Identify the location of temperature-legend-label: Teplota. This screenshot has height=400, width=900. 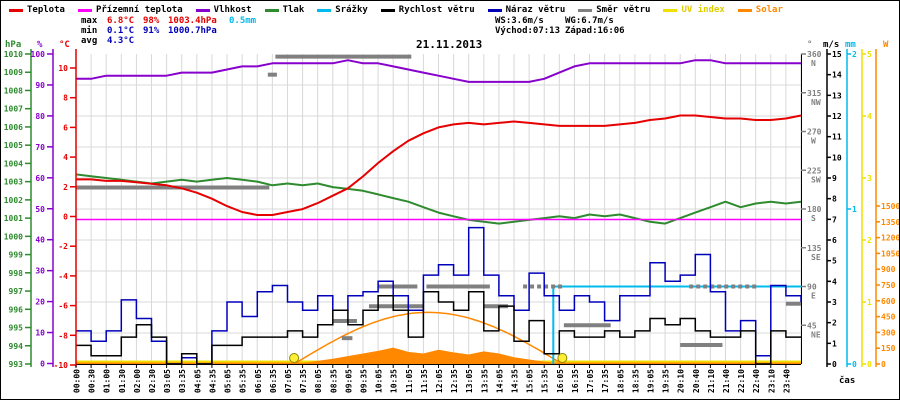
(46, 10).